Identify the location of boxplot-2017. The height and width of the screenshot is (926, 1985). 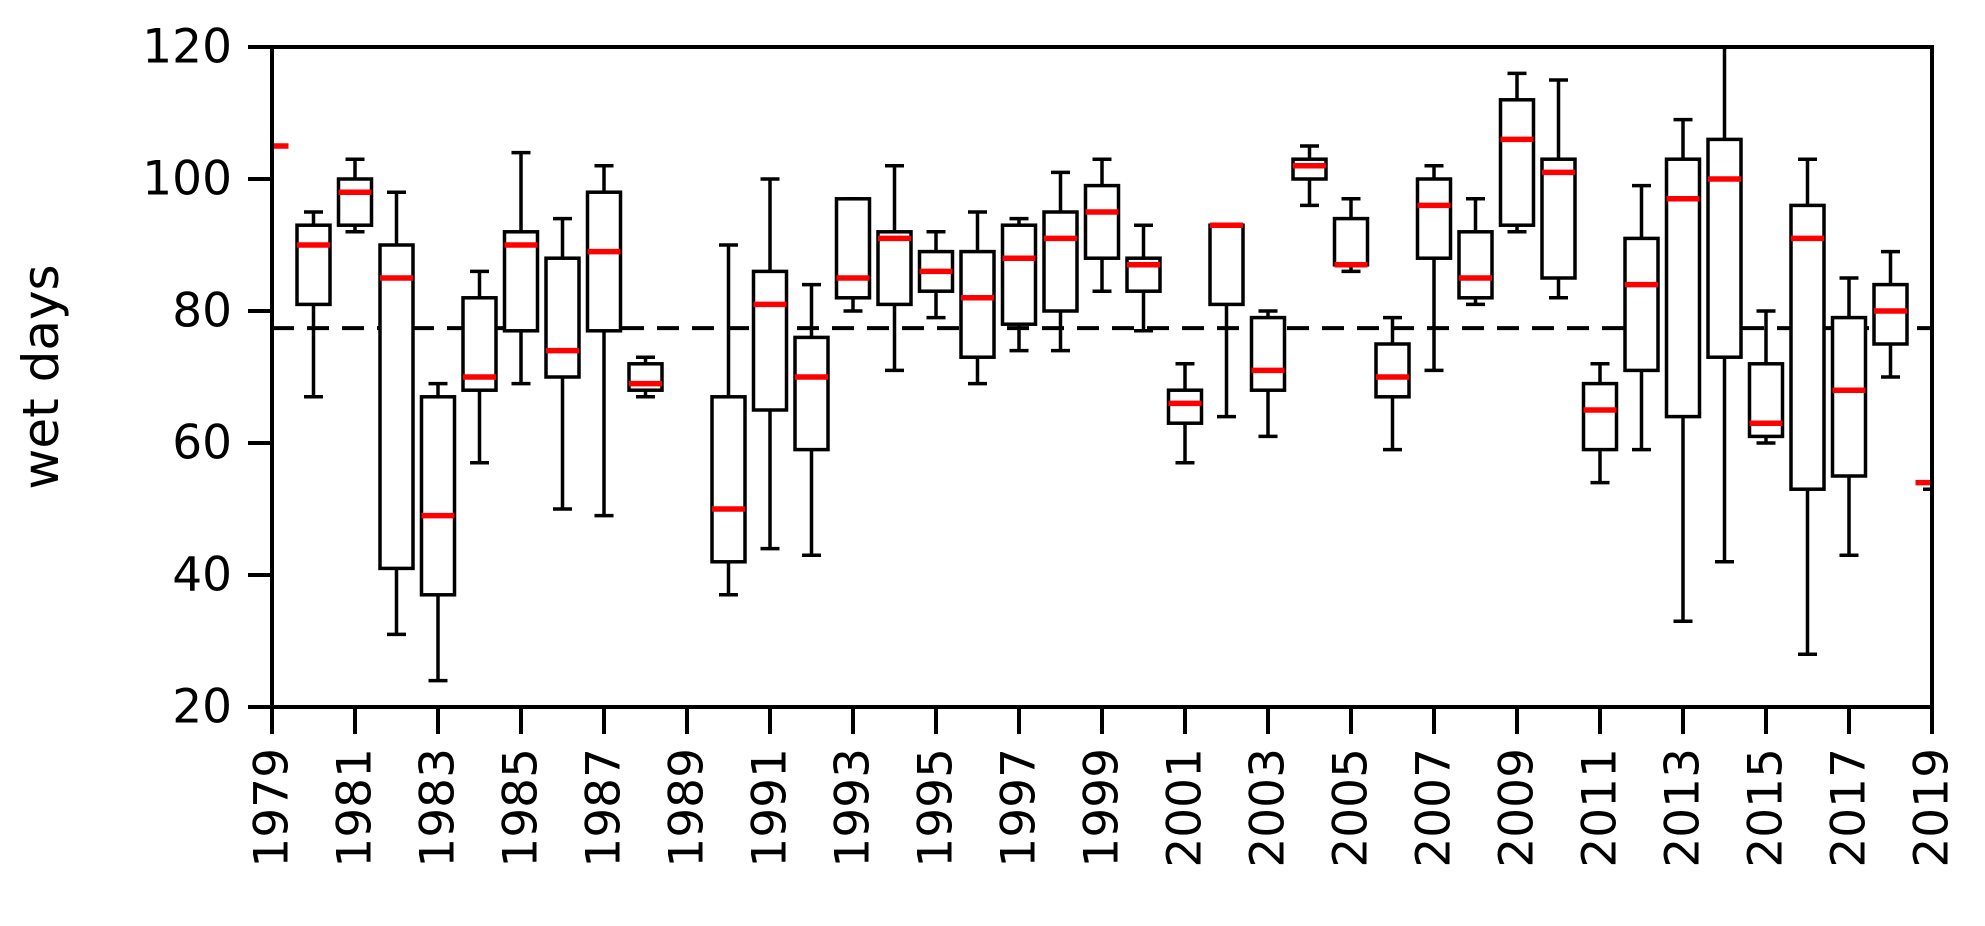
(1849, 416).